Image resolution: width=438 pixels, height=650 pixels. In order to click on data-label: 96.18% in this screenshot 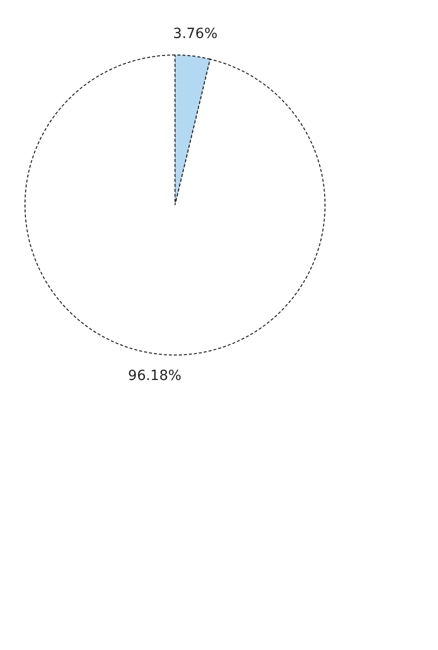, I will do `click(155, 376)`.